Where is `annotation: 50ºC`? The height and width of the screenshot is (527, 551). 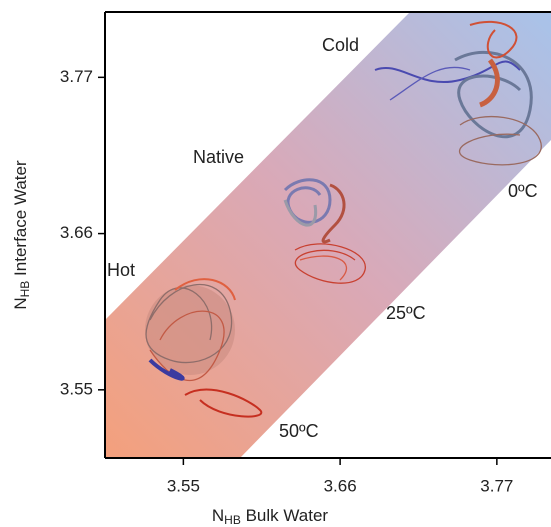 annotation: 50ºC is located at coordinates (299, 431).